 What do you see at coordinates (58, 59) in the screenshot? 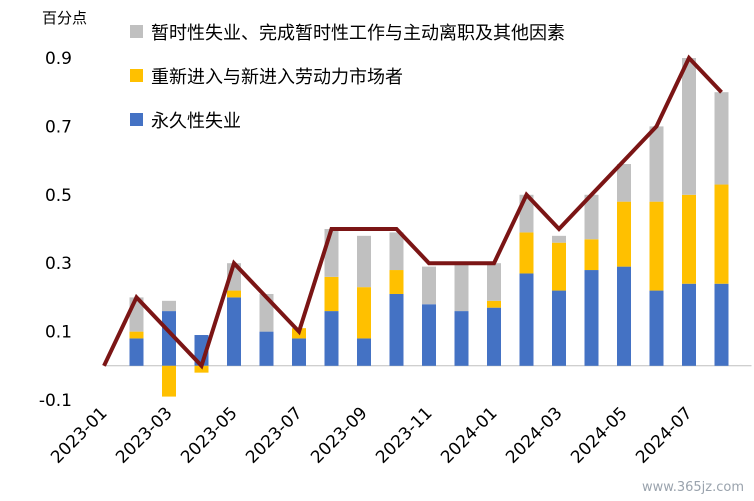
I see `y-tick-label: 0.9` at bounding box center [58, 59].